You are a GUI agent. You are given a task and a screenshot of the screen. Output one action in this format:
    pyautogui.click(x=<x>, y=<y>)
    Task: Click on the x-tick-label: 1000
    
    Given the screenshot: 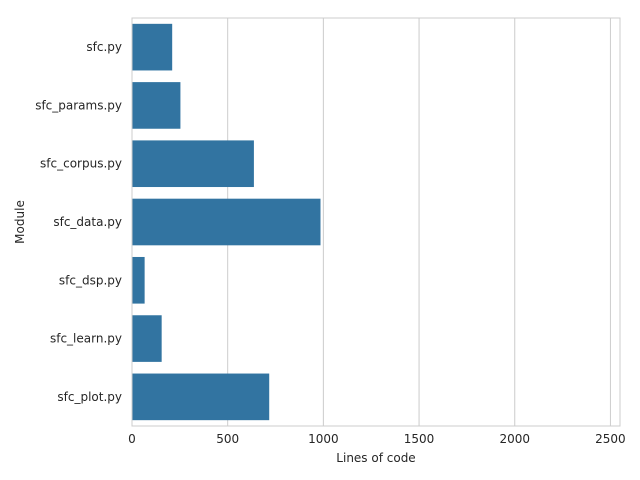 What is the action you would take?
    pyautogui.click(x=323, y=439)
    